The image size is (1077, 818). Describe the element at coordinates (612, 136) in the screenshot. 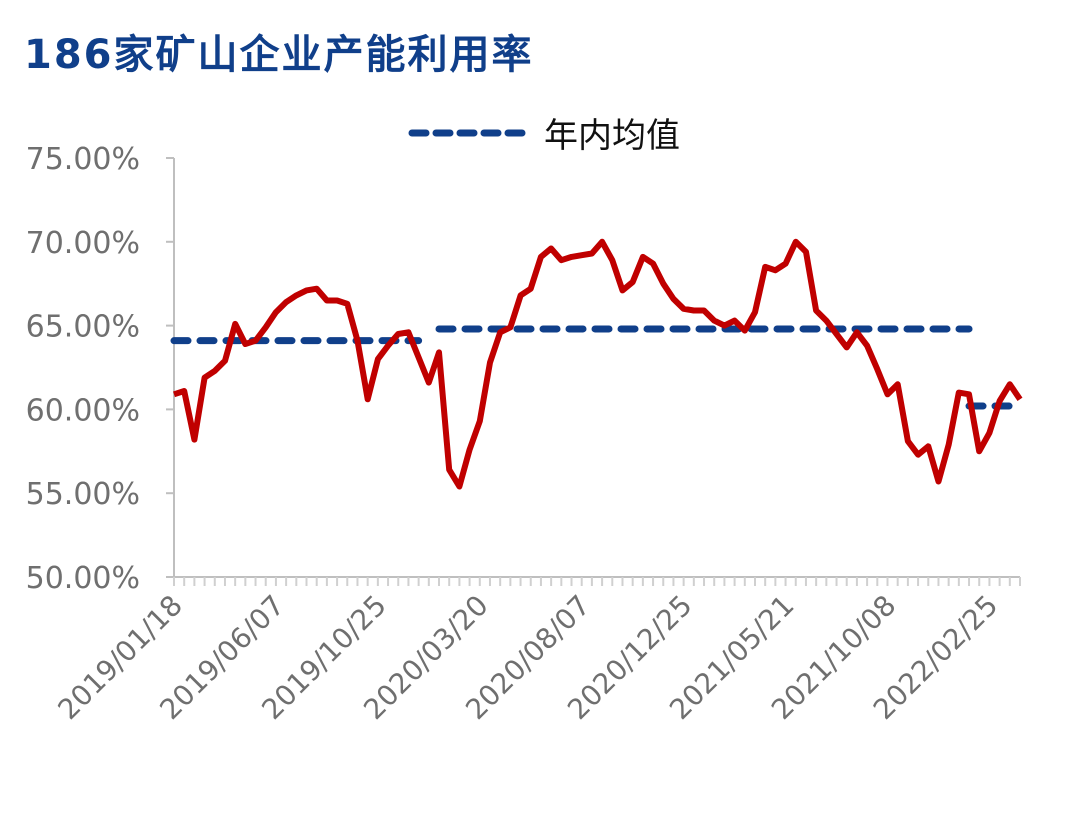

I see `legend-label: 年内均值` at that location.